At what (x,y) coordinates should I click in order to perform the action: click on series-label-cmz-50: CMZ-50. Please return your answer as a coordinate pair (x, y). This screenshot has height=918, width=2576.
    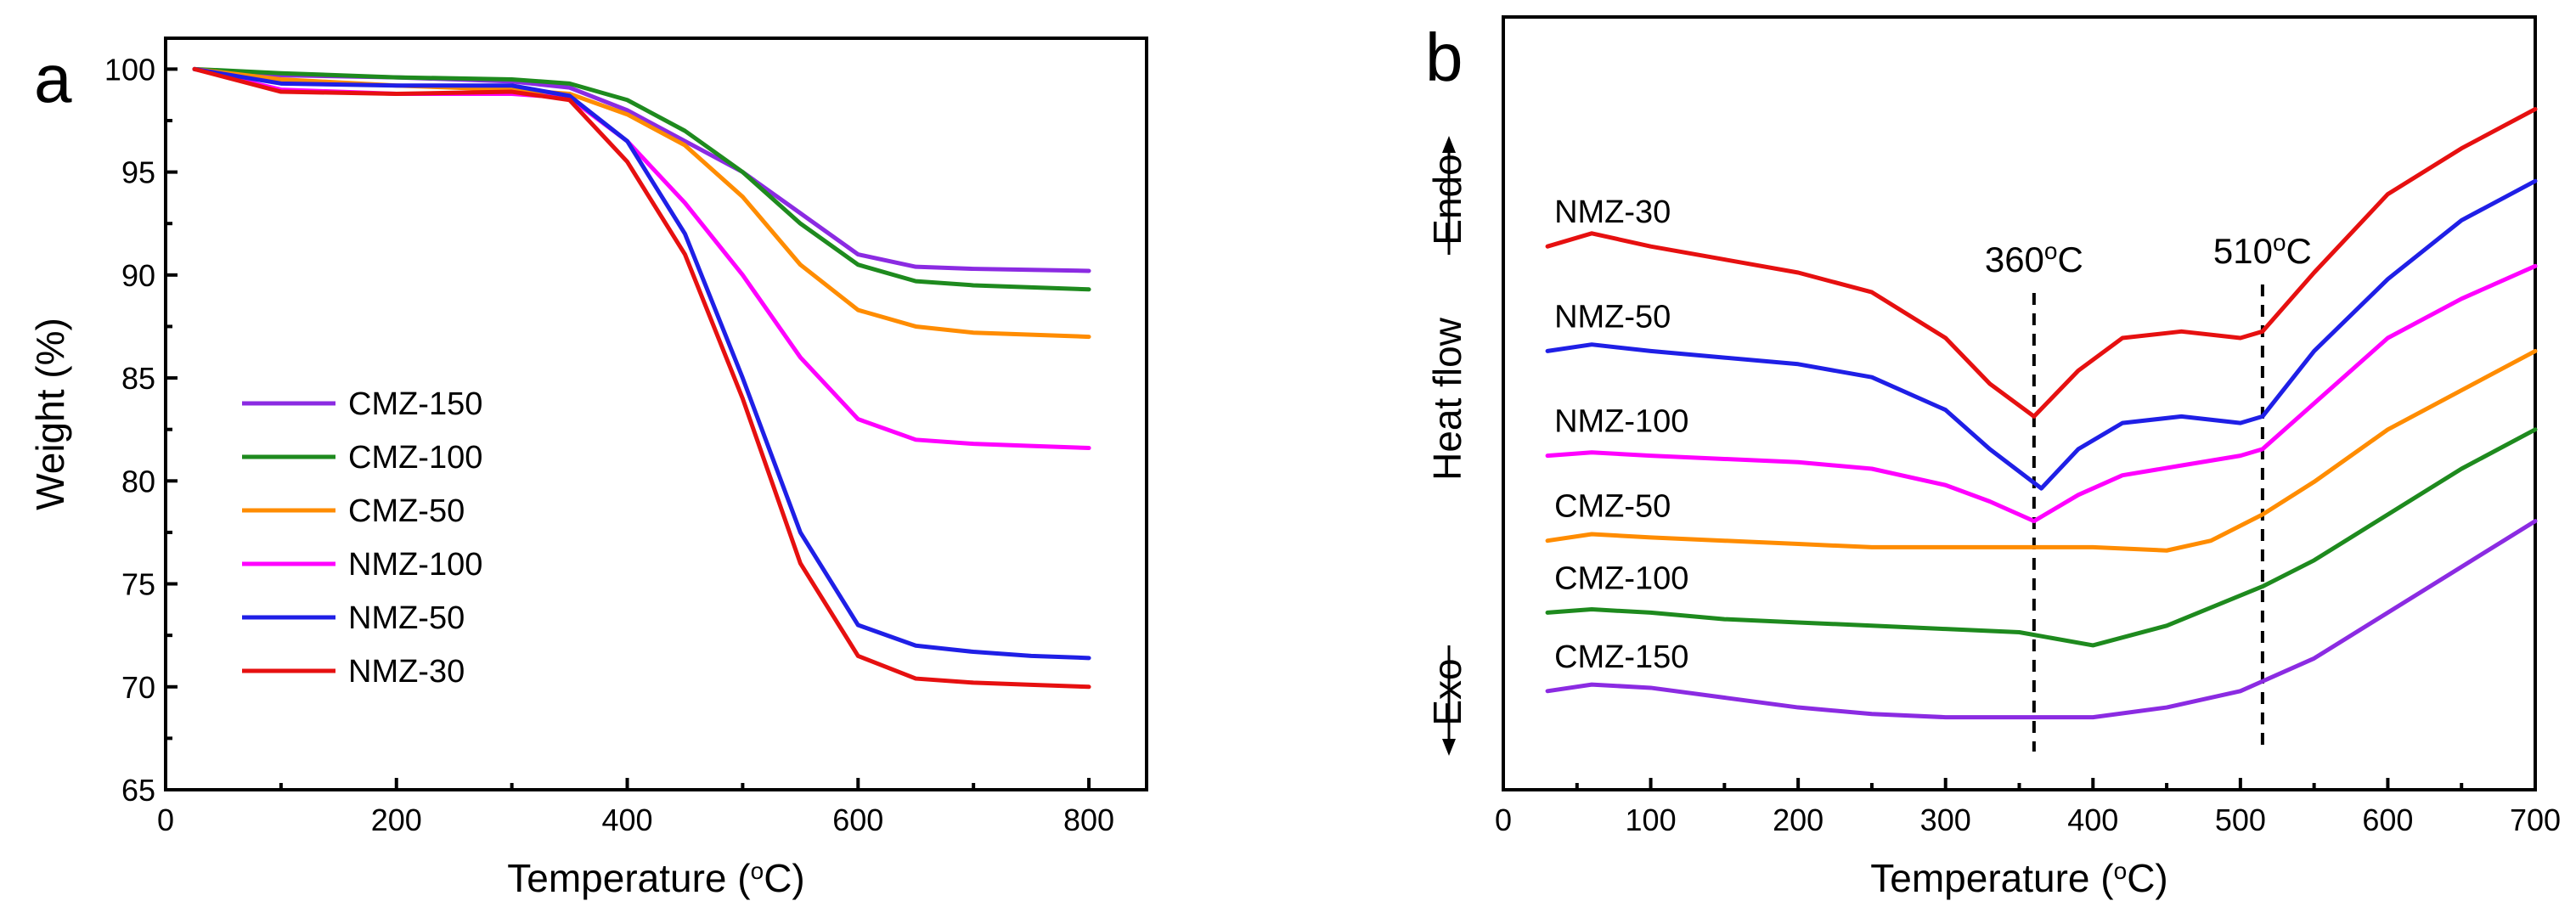
    Looking at the image, I should click on (1612, 507).